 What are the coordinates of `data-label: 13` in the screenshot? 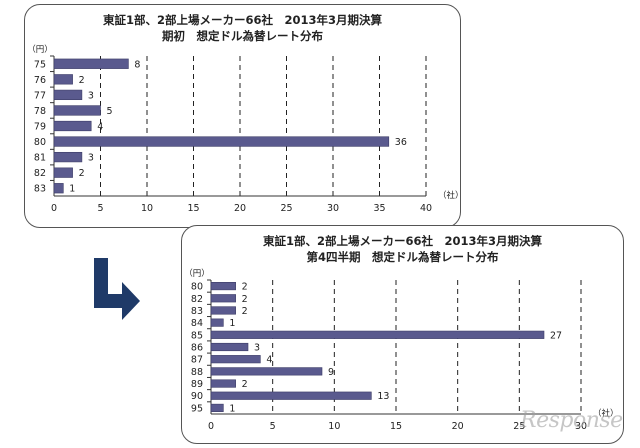 It's located at (383, 396).